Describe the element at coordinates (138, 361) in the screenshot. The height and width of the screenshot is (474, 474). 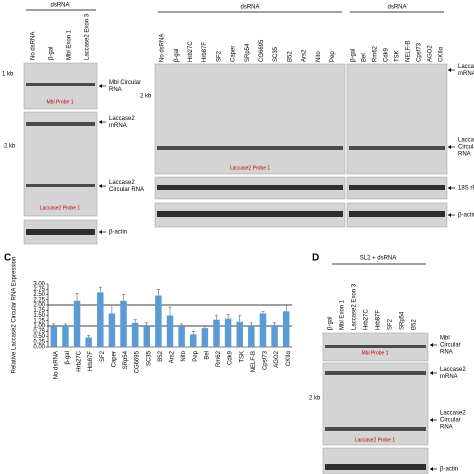
I see `x-tick-label: CG6695` at that location.